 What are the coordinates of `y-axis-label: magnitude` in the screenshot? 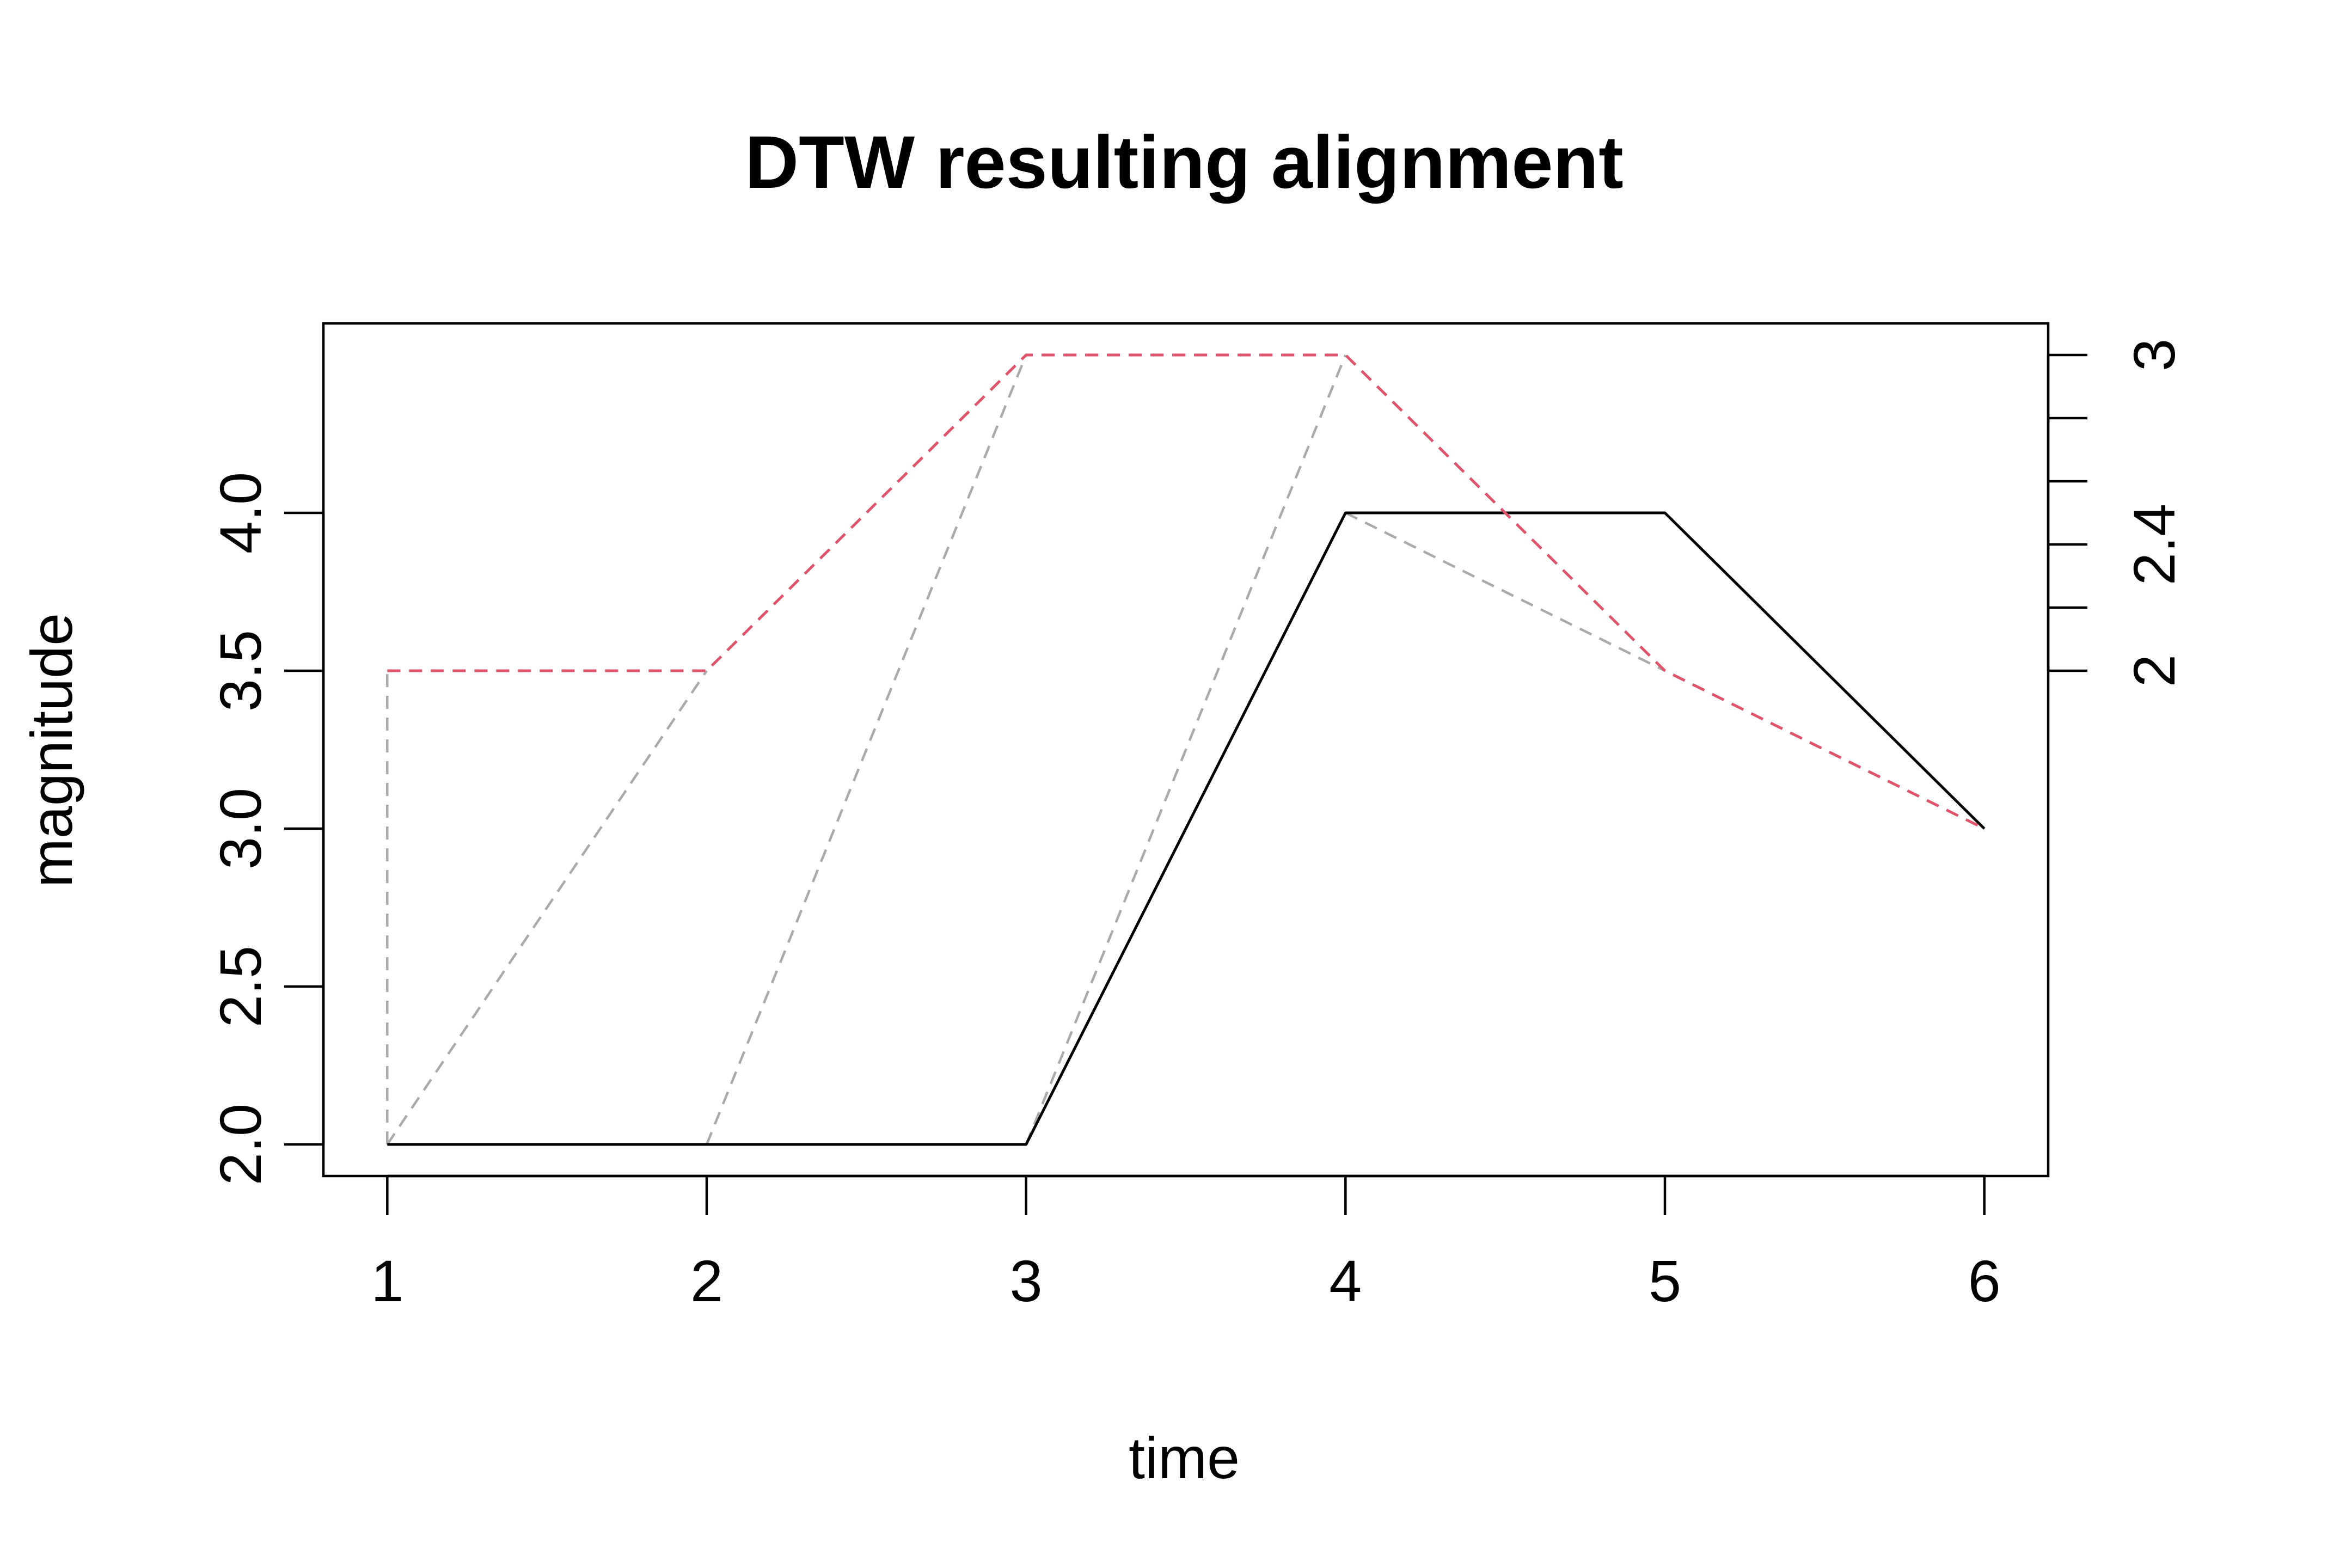 It's located at (51, 750).